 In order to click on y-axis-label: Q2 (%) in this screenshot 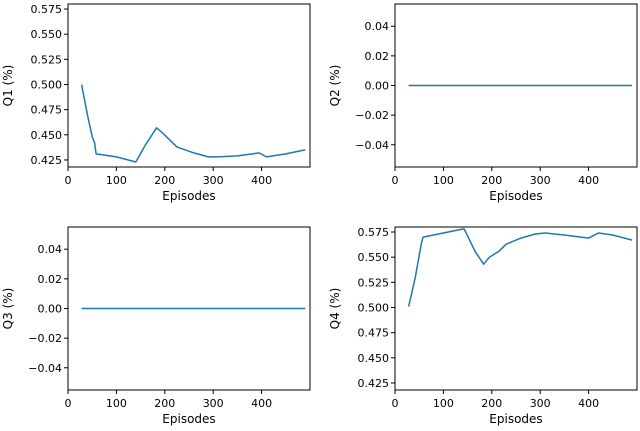, I will do `click(335, 86)`.